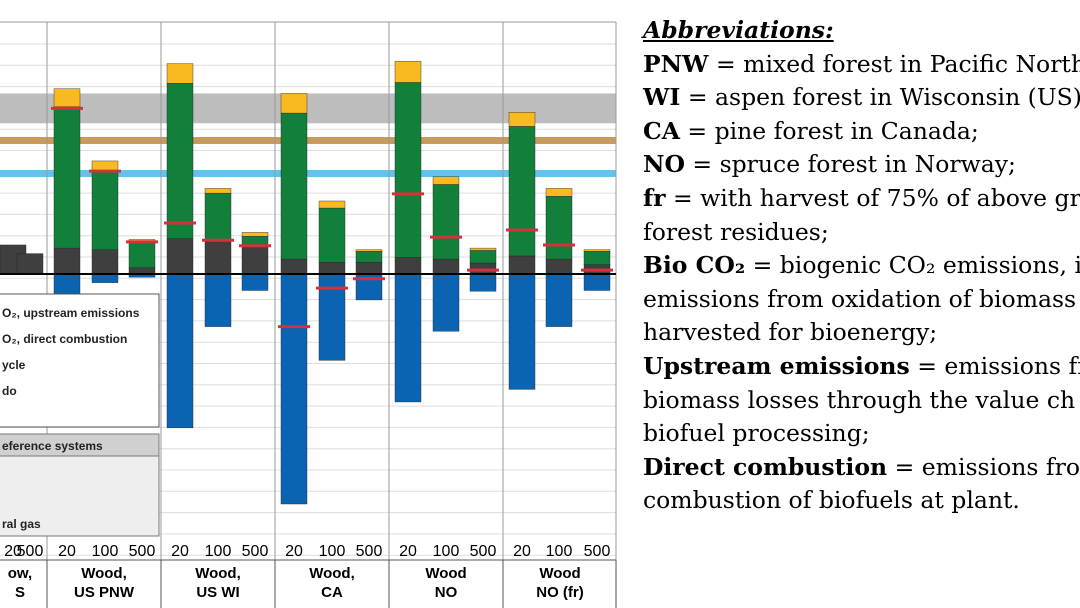 The width and height of the screenshot is (1080, 608). What do you see at coordinates (790, 332) in the screenshot?
I see `abbreviation-definition: harvested for bioenergy;` at bounding box center [790, 332].